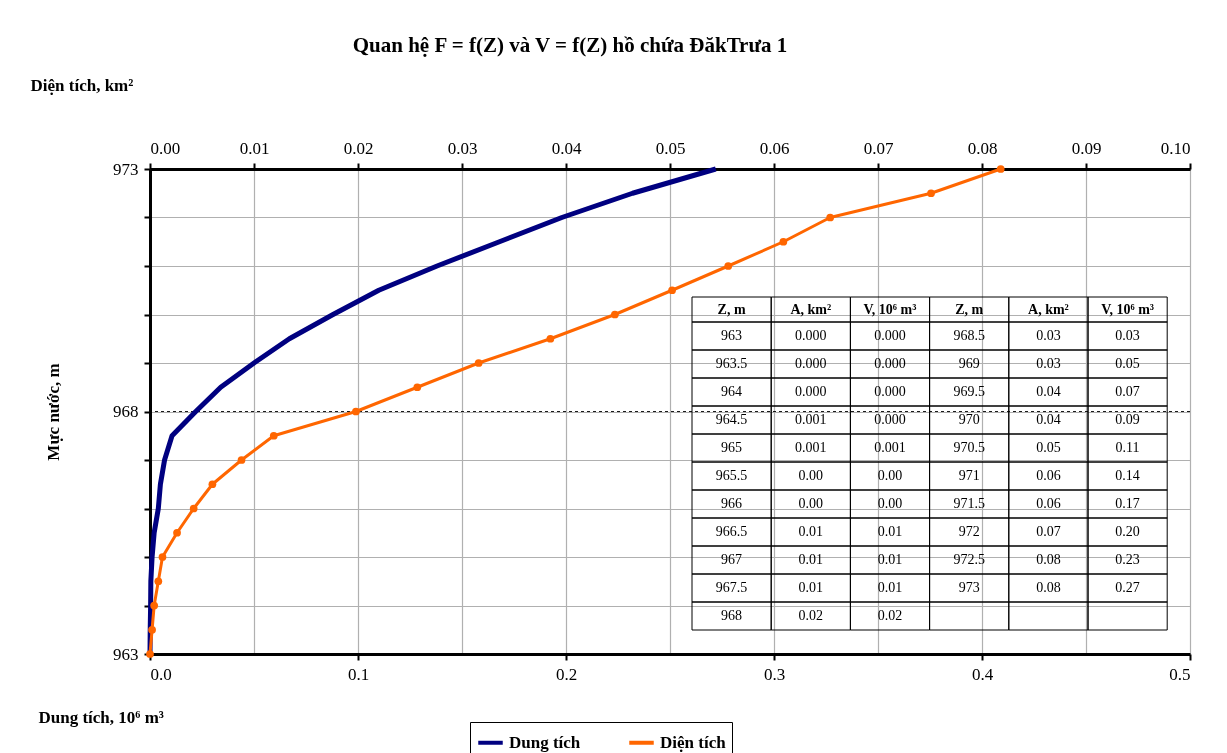 The image size is (1227, 753). I want to click on annotation: 971, so click(969, 475).